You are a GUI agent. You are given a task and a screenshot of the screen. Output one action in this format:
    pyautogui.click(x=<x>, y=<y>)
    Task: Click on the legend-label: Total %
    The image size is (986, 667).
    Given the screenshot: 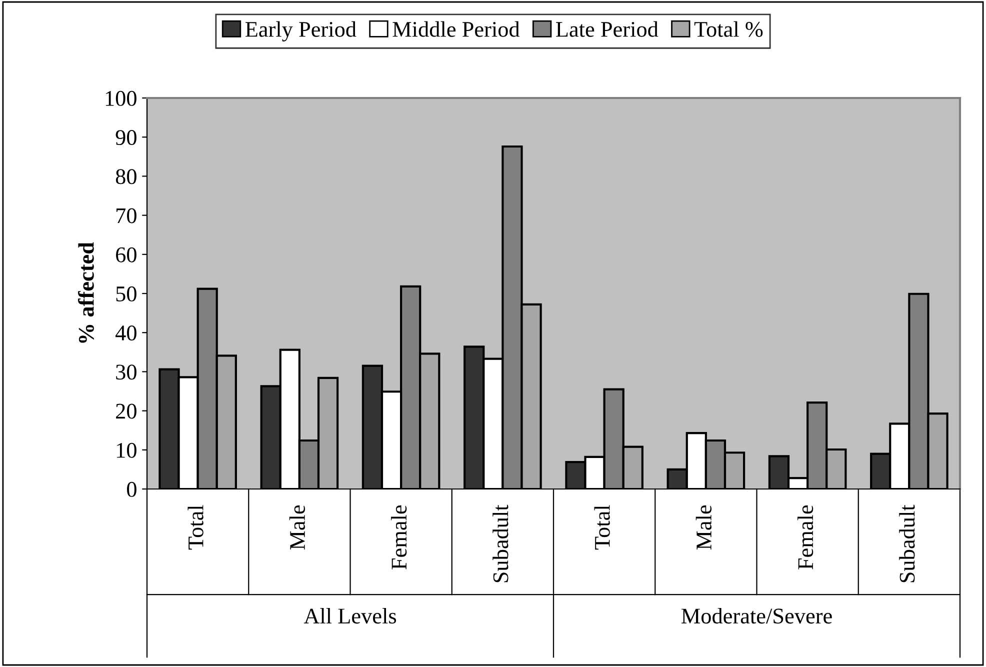 What is the action you would take?
    pyautogui.click(x=728, y=29)
    